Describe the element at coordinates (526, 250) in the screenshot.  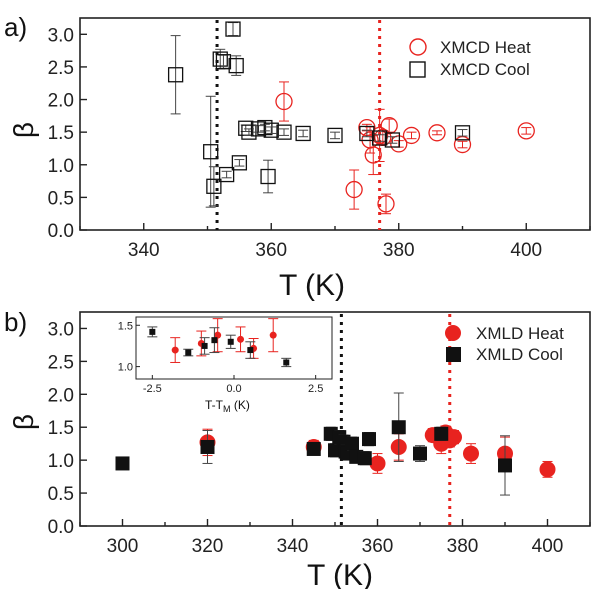
I see `x-tick-label: 400` at that location.